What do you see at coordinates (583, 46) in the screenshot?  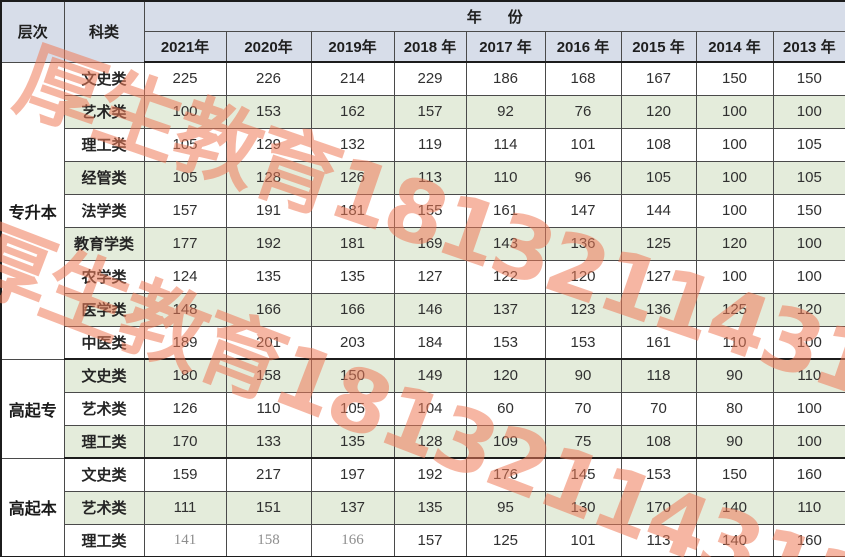 I see `header-year: 2016 年` at bounding box center [583, 46].